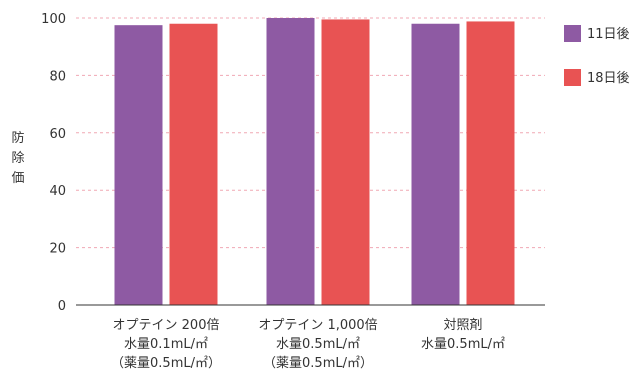 The height and width of the screenshot is (372, 635). What do you see at coordinates (462, 325) in the screenshot?
I see `x-category-label: 対照剤` at bounding box center [462, 325].